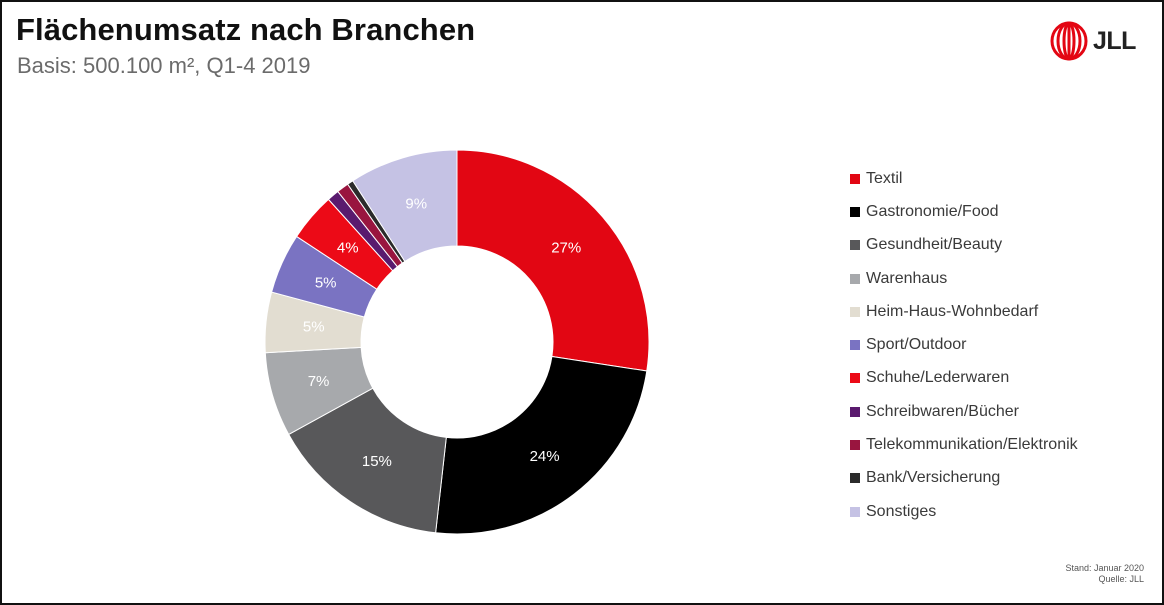 This screenshot has height=605, width=1164. I want to click on legend-item: Schuhe/Lederwaren, so click(964, 378).